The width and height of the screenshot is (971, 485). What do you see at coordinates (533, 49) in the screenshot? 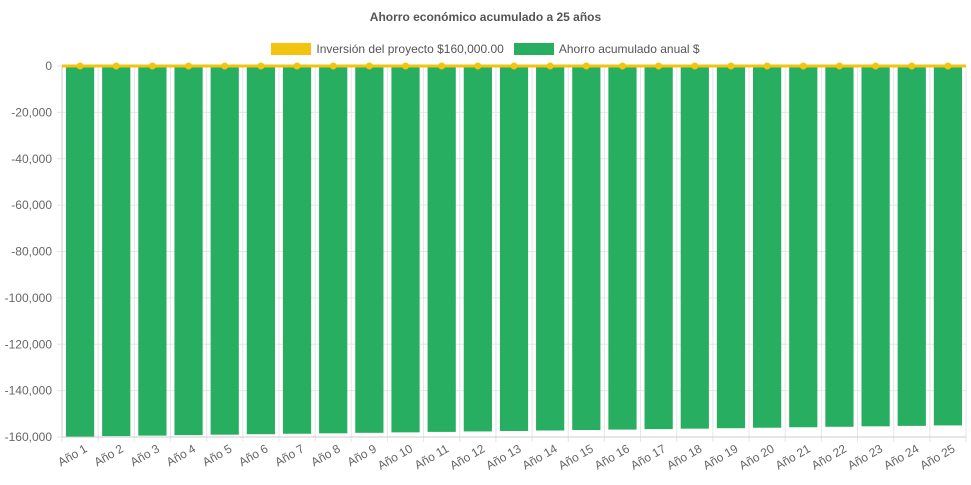
I see `legend-swatch-savings` at bounding box center [533, 49].